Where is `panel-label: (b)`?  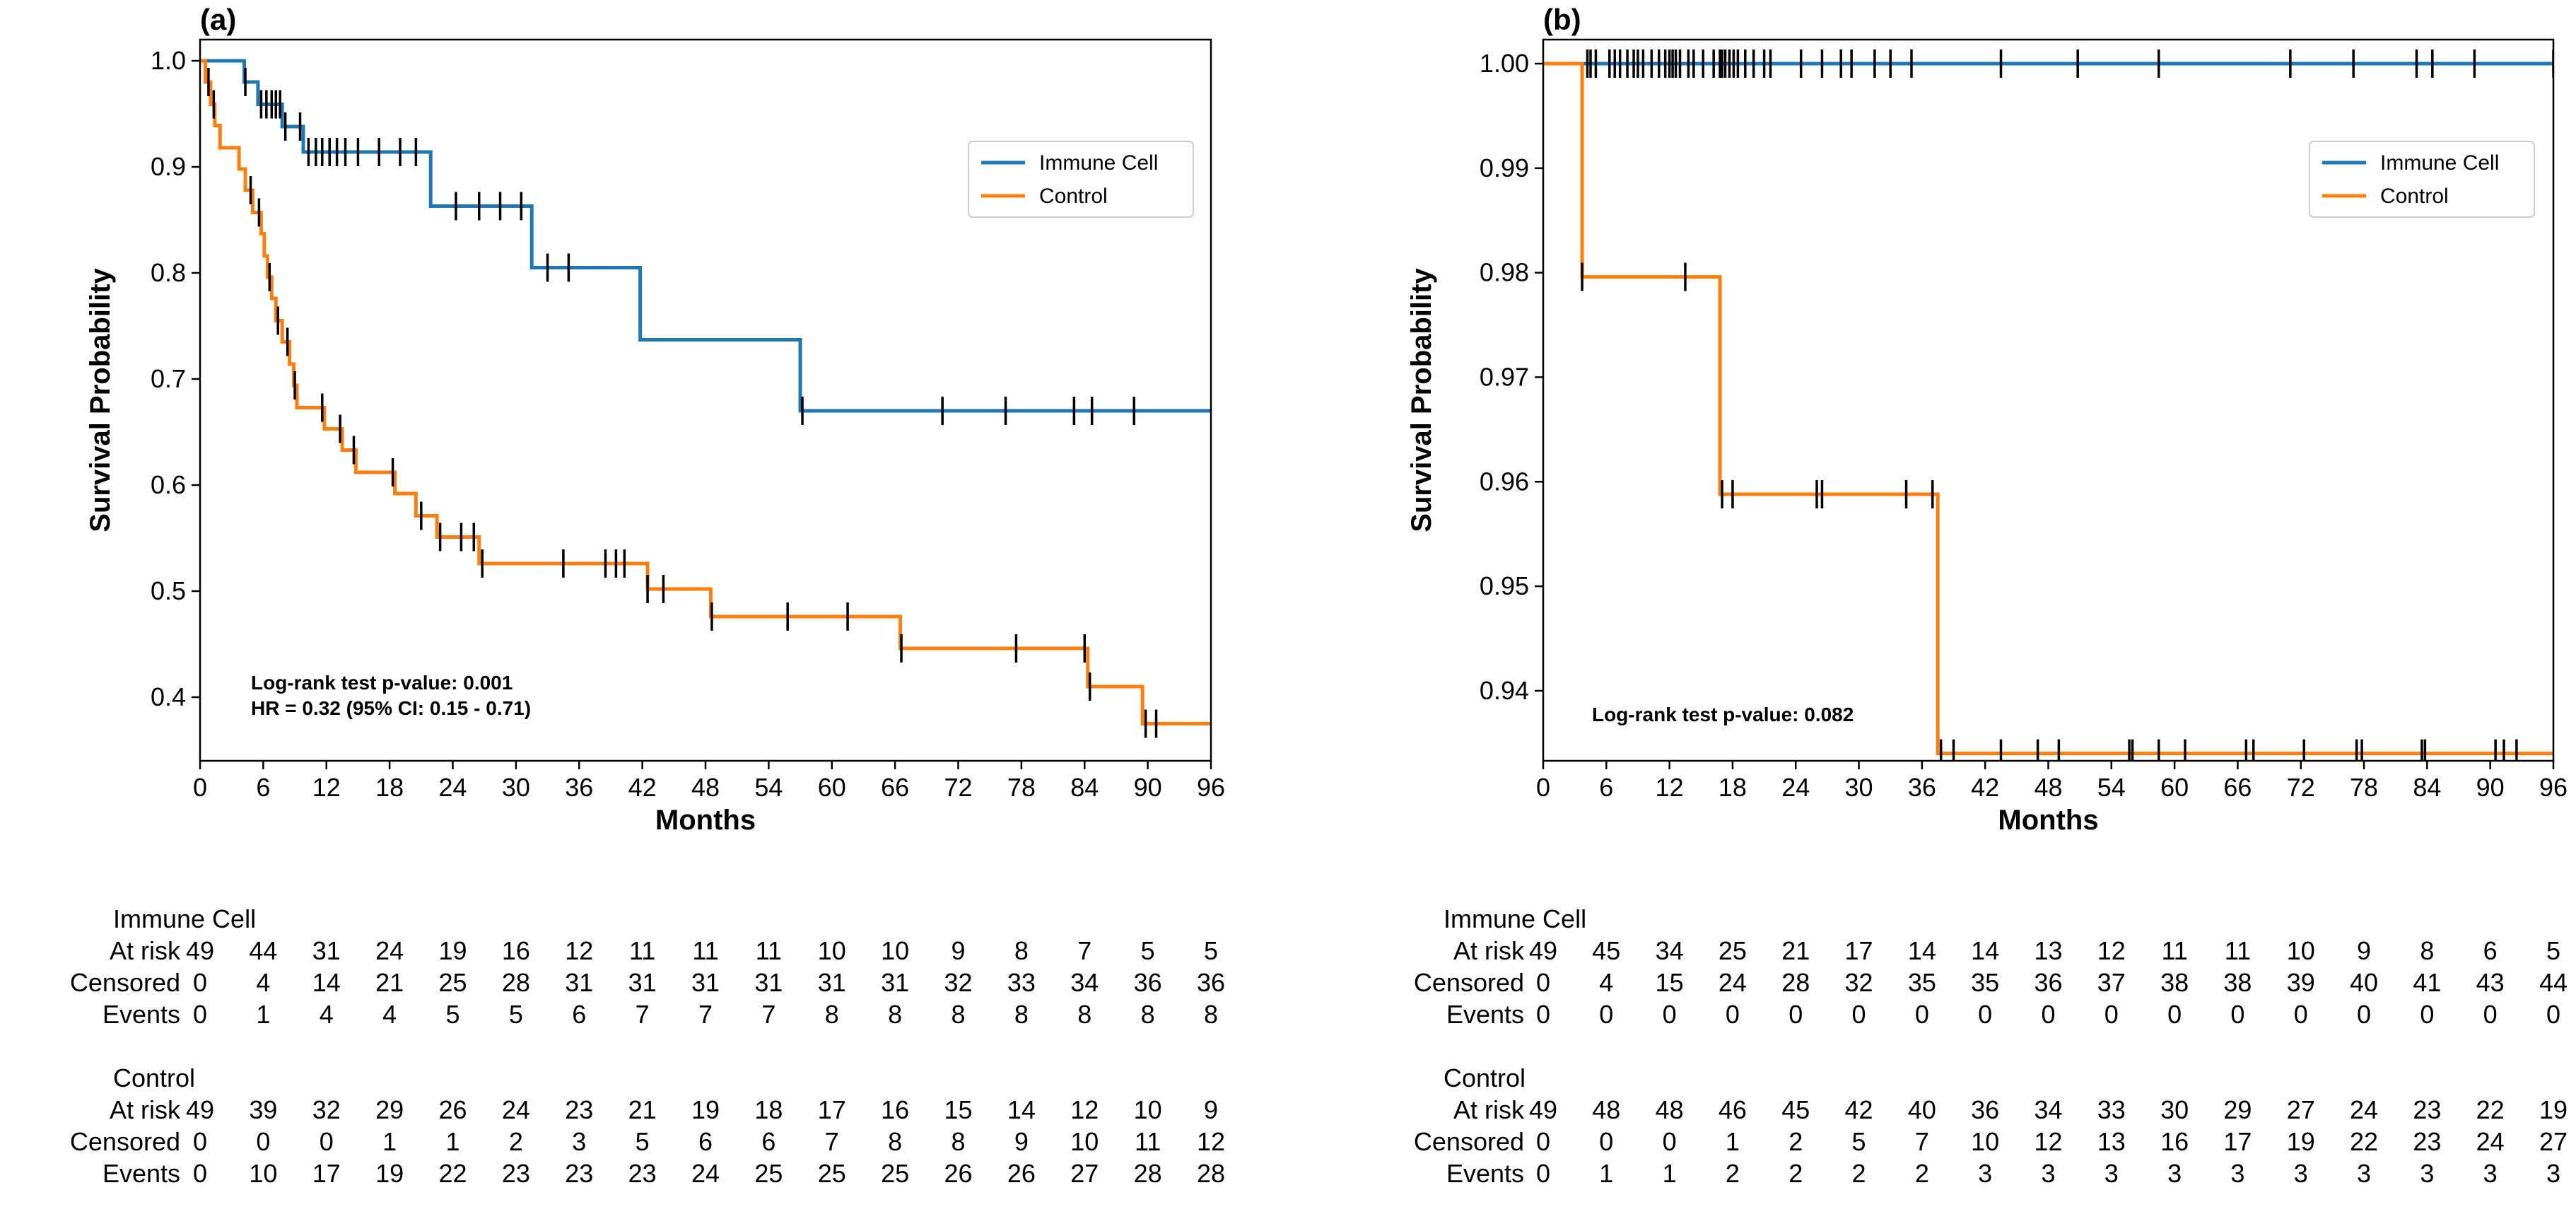
panel-label: (b) is located at coordinates (1562, 19).